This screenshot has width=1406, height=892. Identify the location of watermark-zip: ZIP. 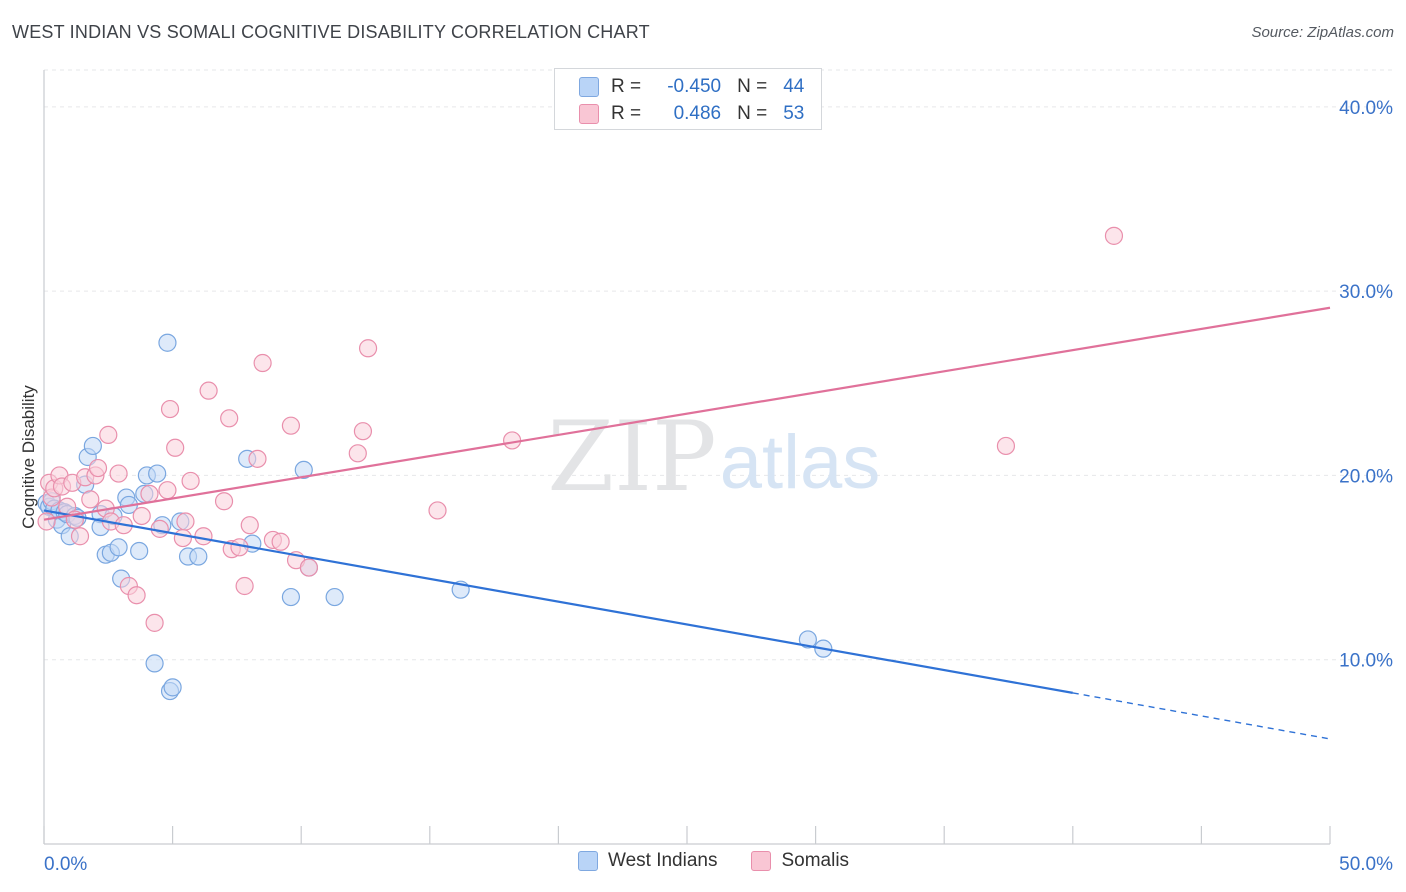
(631, 457).